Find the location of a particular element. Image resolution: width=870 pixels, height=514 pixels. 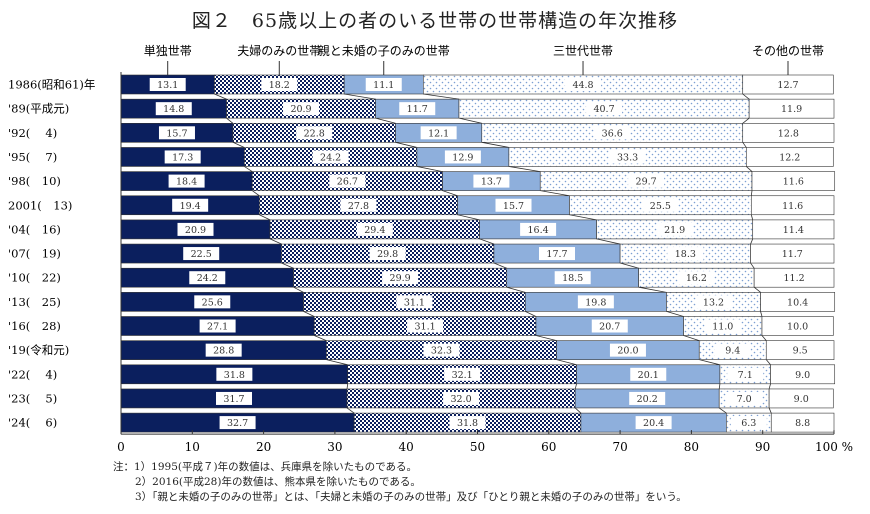

data-label: 28.8 is located at coordinates (223, 351).